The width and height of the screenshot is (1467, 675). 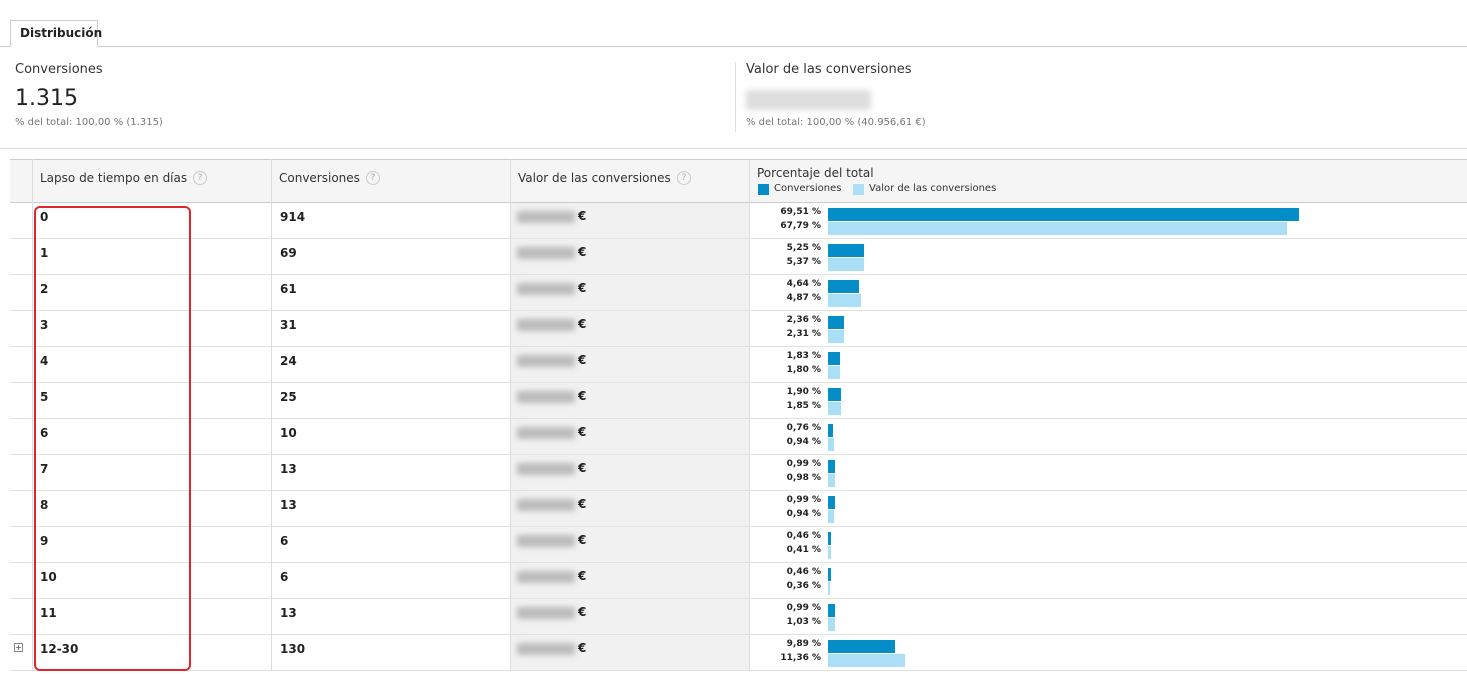 What do you see at coordinates (800, 226) in the screenshot?
I see `value-pct-label: 67,79 %` at bounding box center [800, 226].